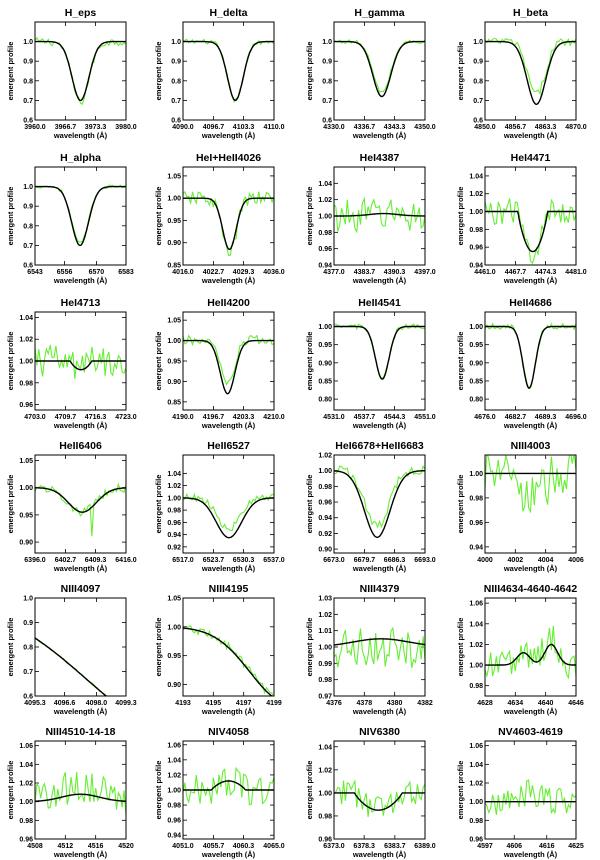 This screenshot has height=860, width=600. What do you see at coordinates (425, 127) in the screenshot?
I see `x-tick-label: 4350.0` at bounding box center [425, 127].